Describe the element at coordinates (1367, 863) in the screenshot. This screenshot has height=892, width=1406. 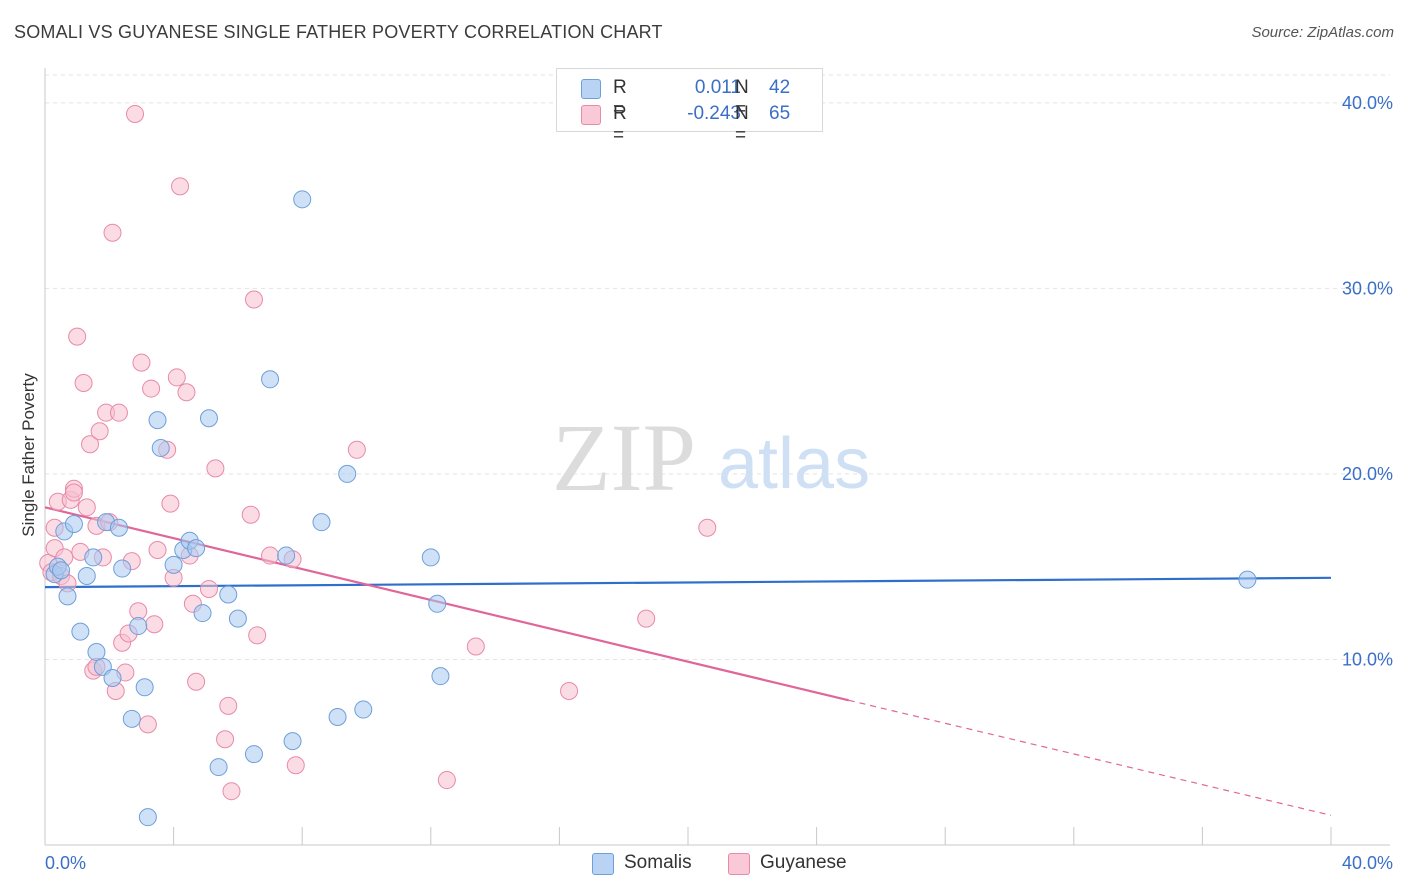
I see `x-tick-label: 40.0%` at that location.